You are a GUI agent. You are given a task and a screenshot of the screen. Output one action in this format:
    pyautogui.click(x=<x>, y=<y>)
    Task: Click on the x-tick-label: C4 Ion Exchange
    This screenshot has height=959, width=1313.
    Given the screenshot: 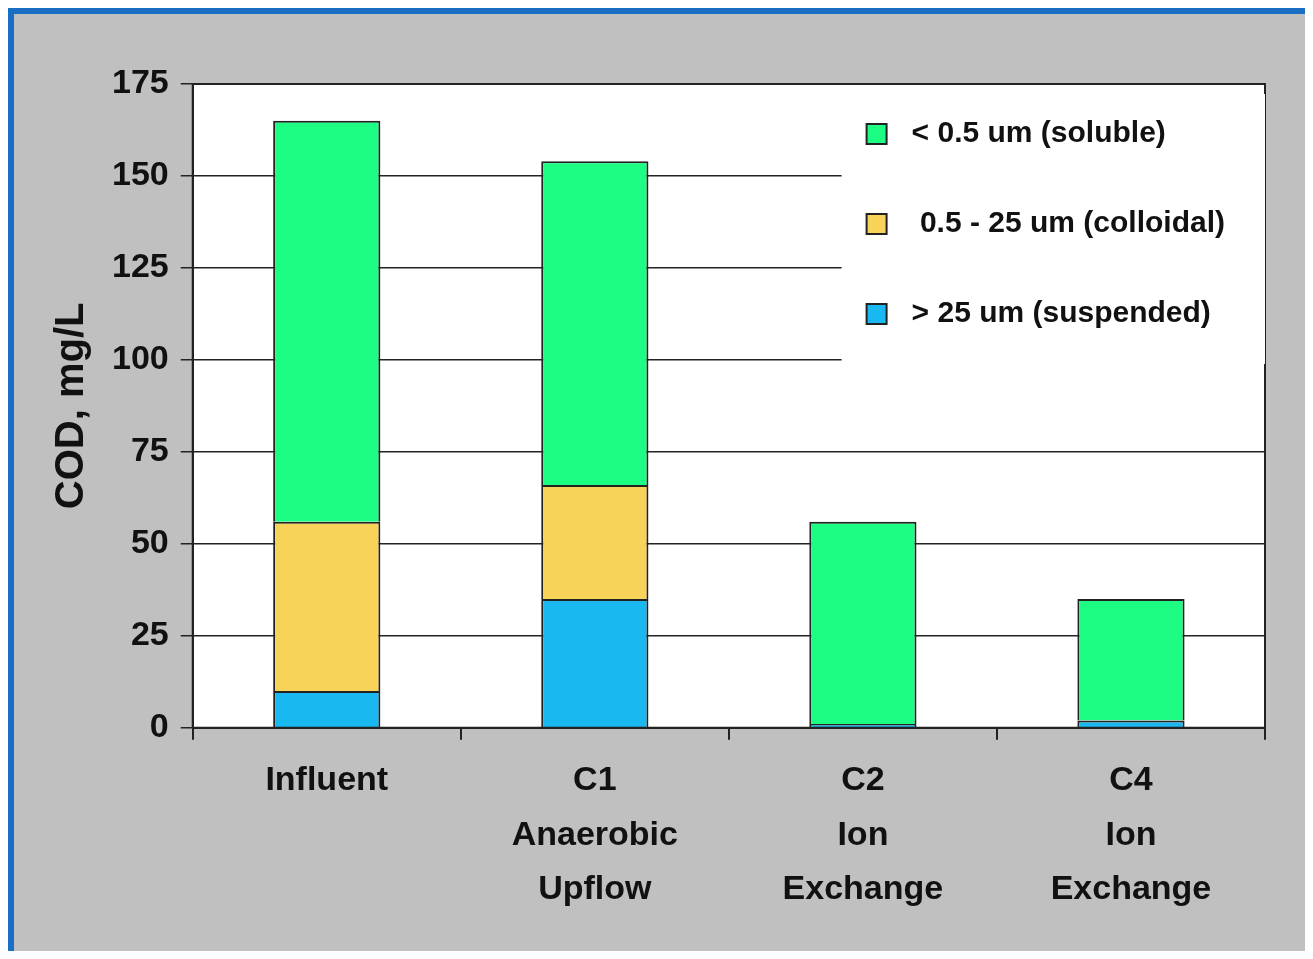 What is the action you would take?
    pyautogui.click(x=1131, y=833)
    